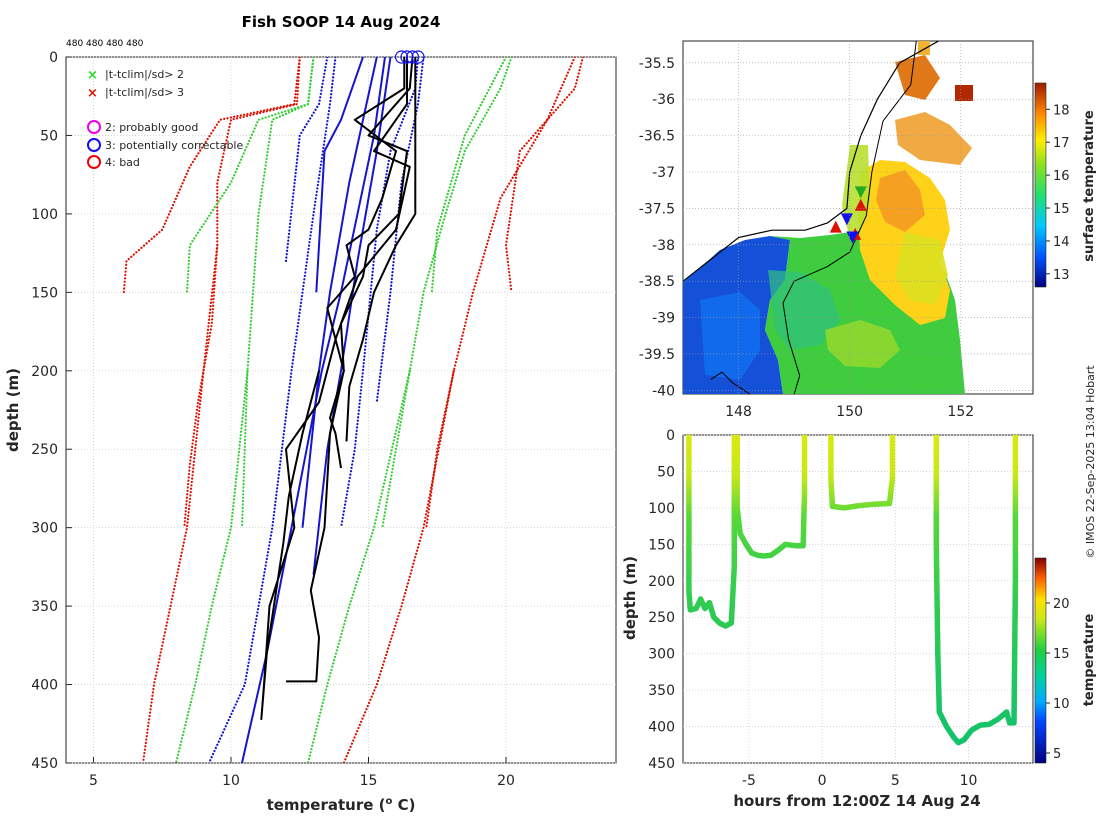 The width and height of the screenshot is (1100, 820). Describe the element at coordinates (657, 209) in the screenshot. I see `map-y-tick-label: -37.5` at that location.